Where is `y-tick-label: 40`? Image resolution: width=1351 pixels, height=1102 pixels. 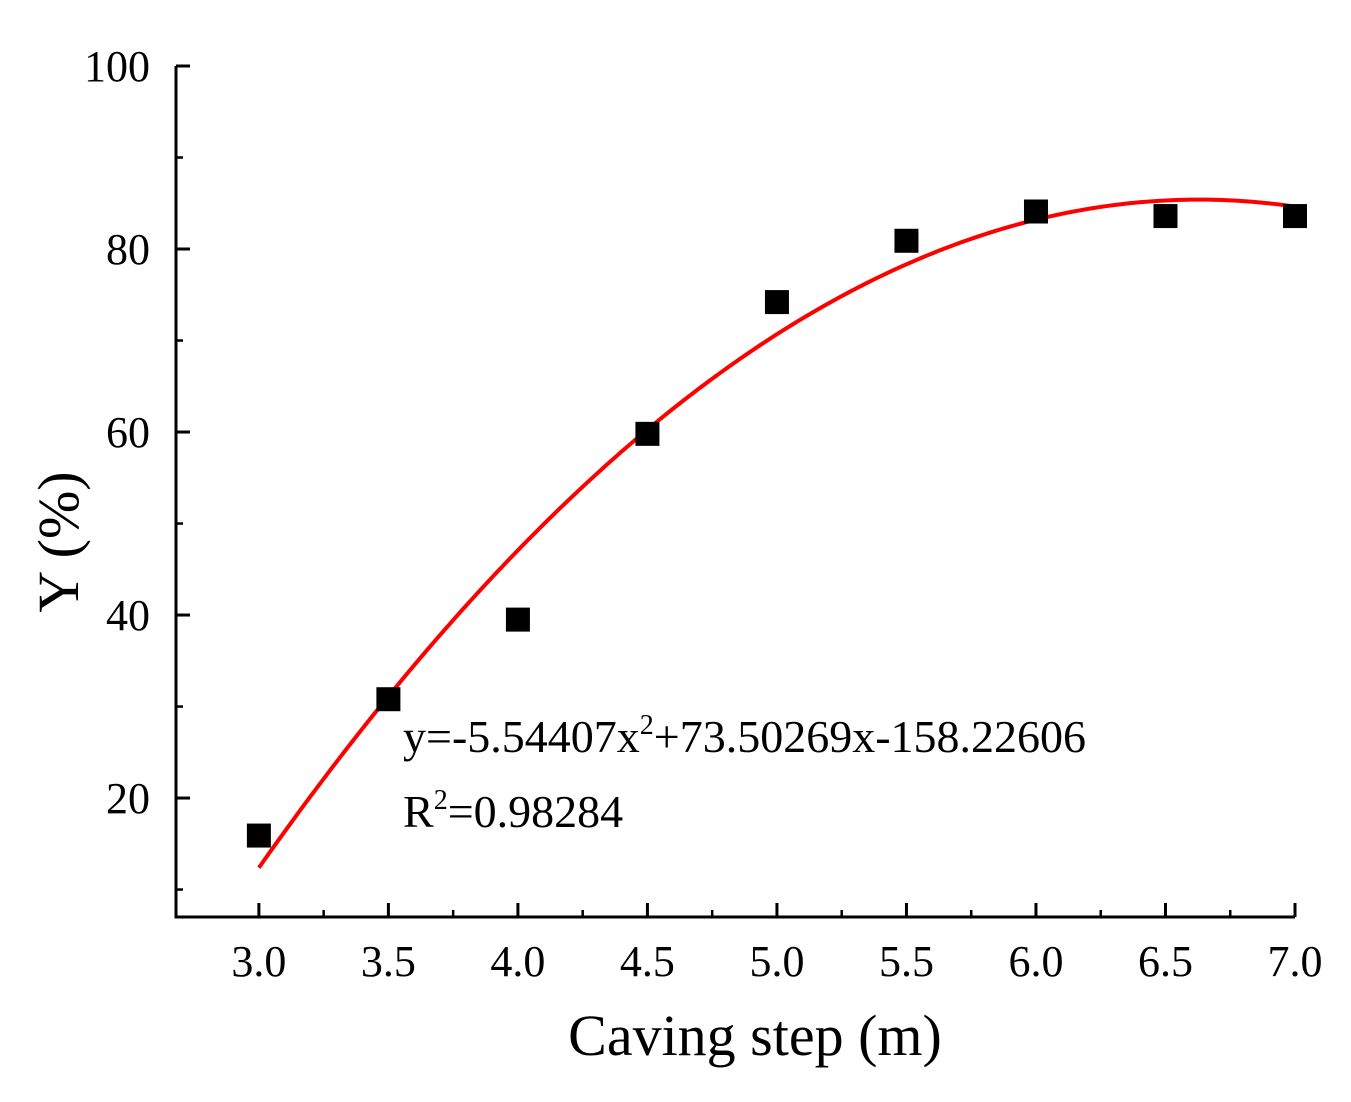
y-tick-label: 40 is located at coordinates (128, 615).